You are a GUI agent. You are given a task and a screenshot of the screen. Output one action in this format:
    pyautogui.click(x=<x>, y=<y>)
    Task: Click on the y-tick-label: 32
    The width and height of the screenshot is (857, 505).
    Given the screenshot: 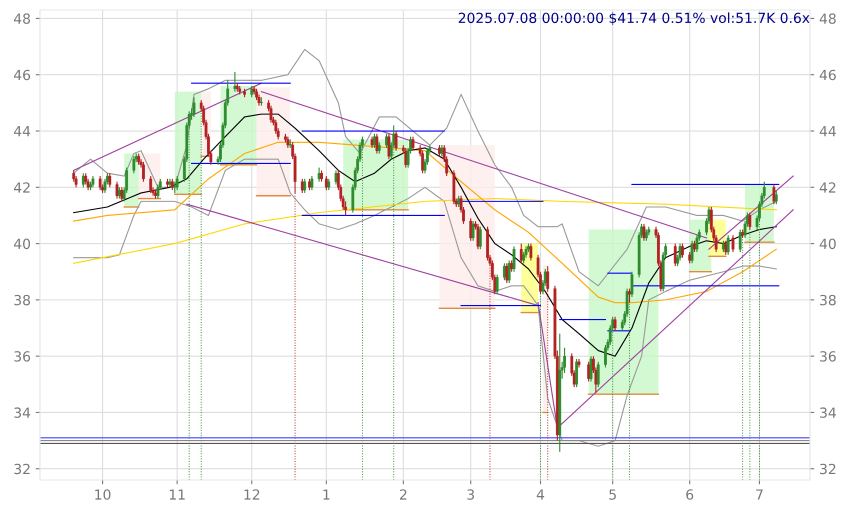 What is the action you would take?
    pyautogui.click(x=22, y=469)
    